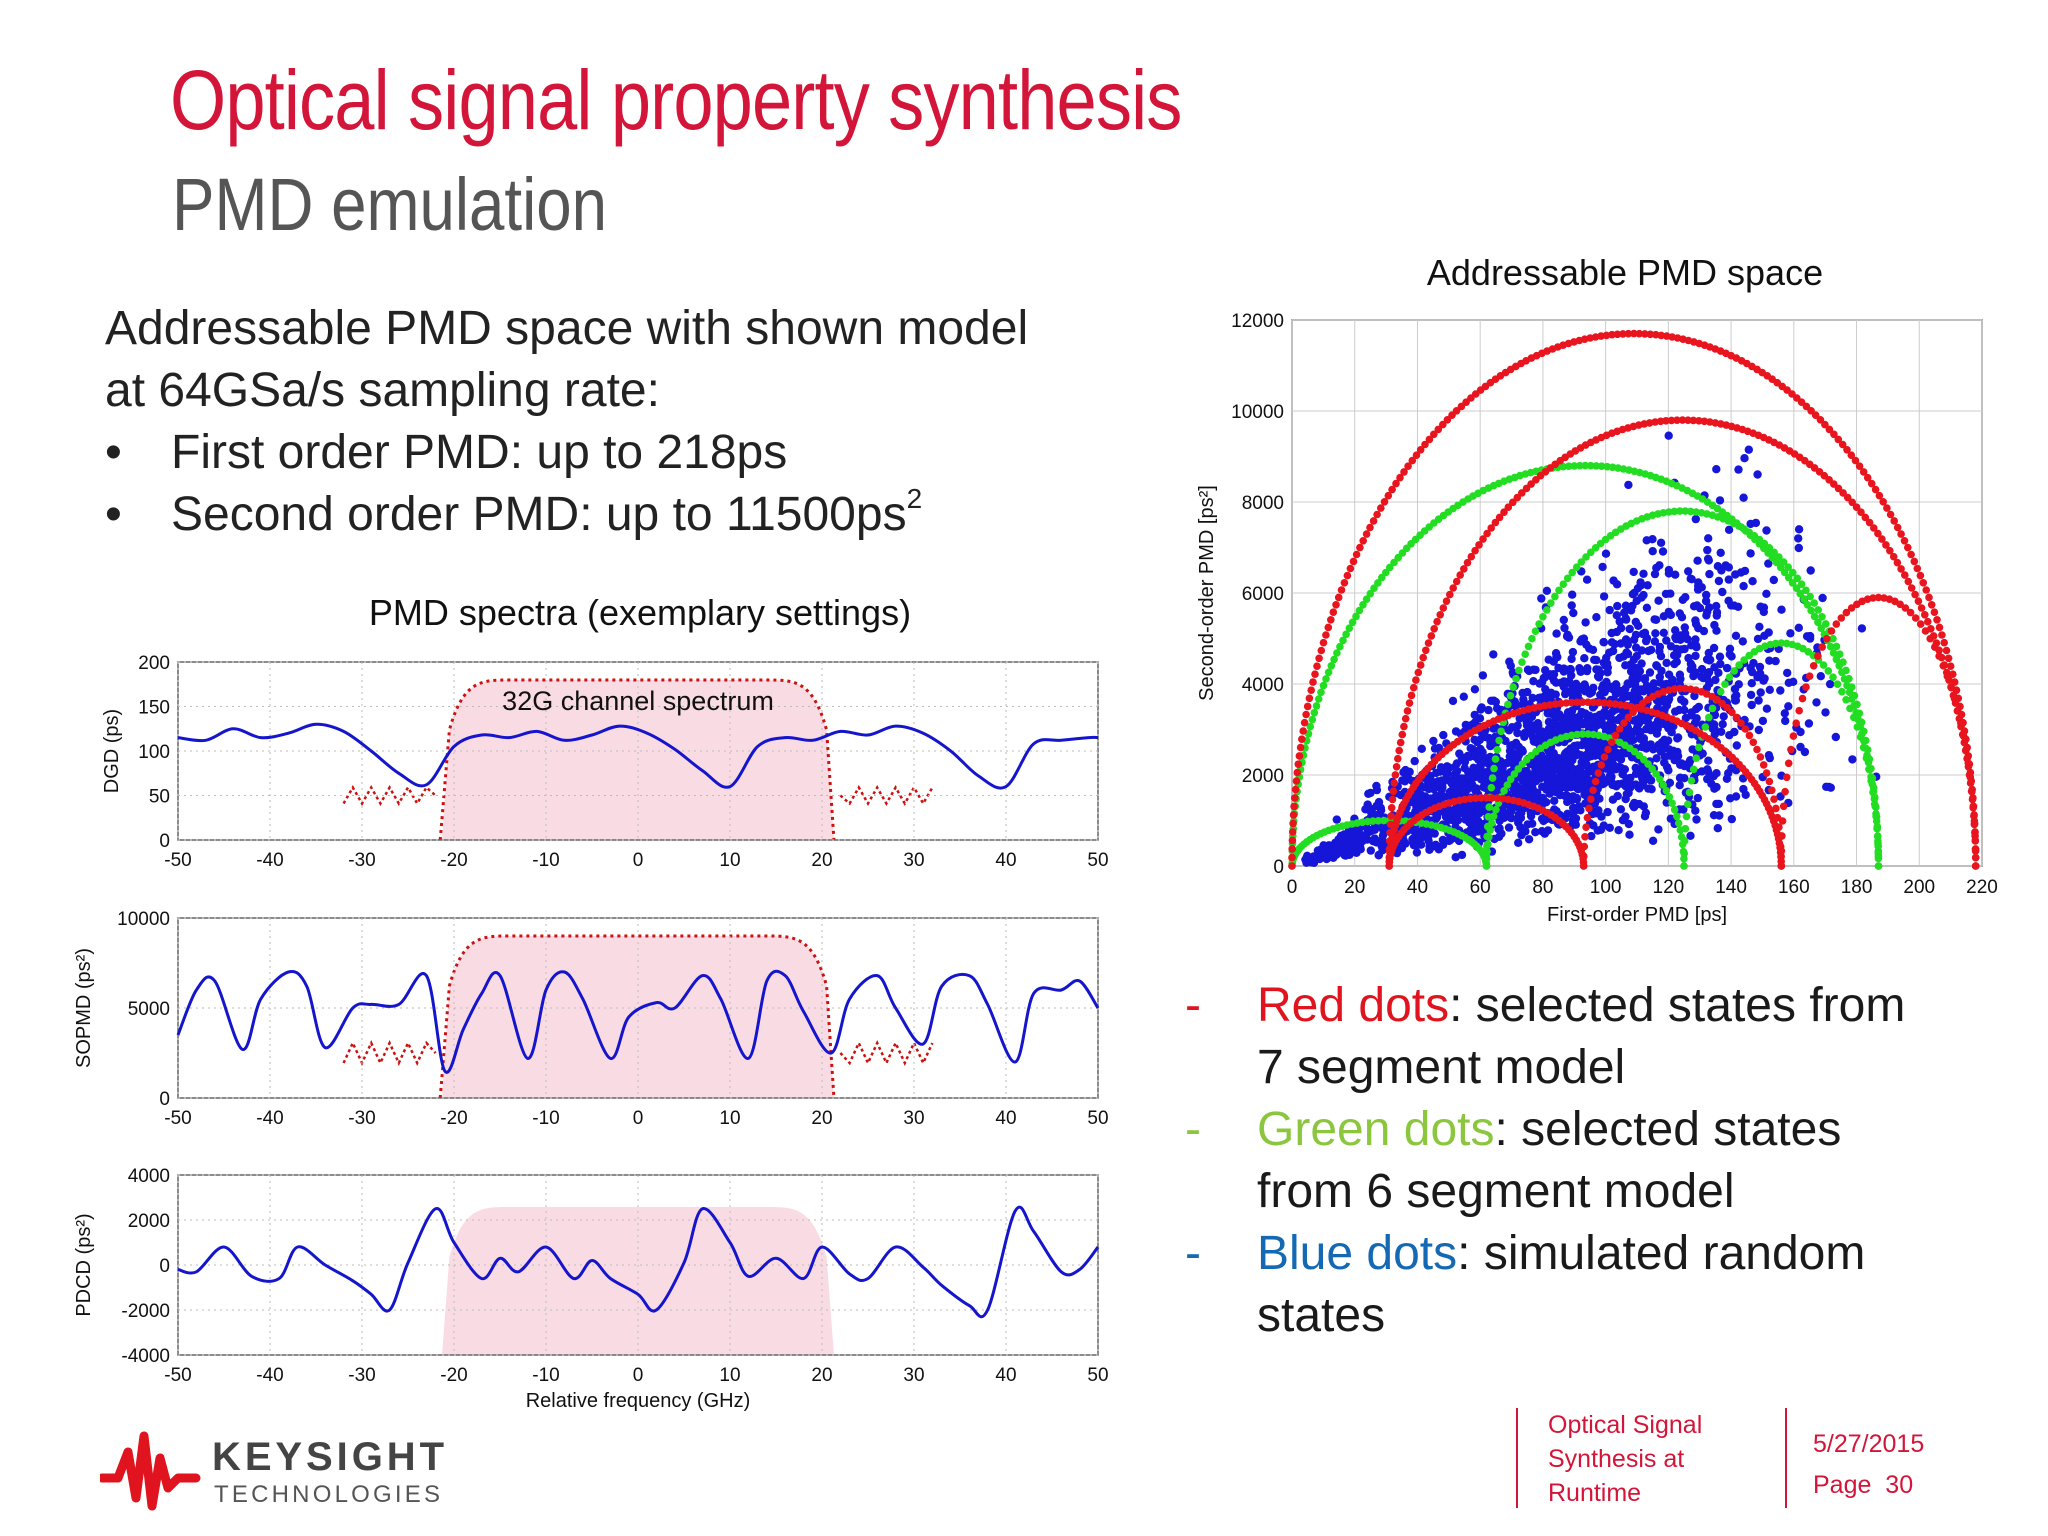 Image resolution: width=2048 pixels, height=1536 pixels. What do you see at coordinates (1480, 887) in the screenshot?
I see `x-tick-label: 60` at bounding box center [1480, 887].